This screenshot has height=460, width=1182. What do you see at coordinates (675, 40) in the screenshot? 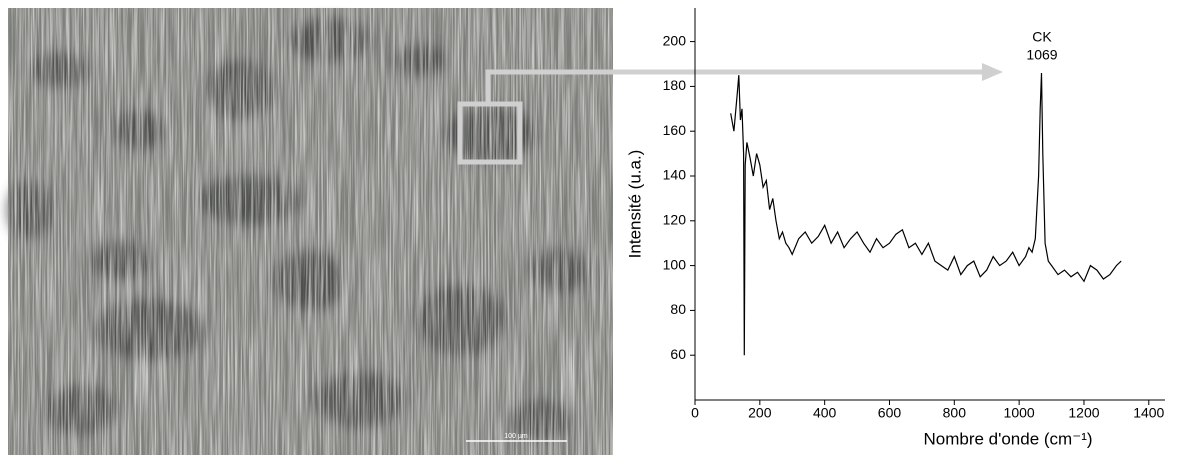
I see `y-tick-label: 200` at bounding box center [675, 40].